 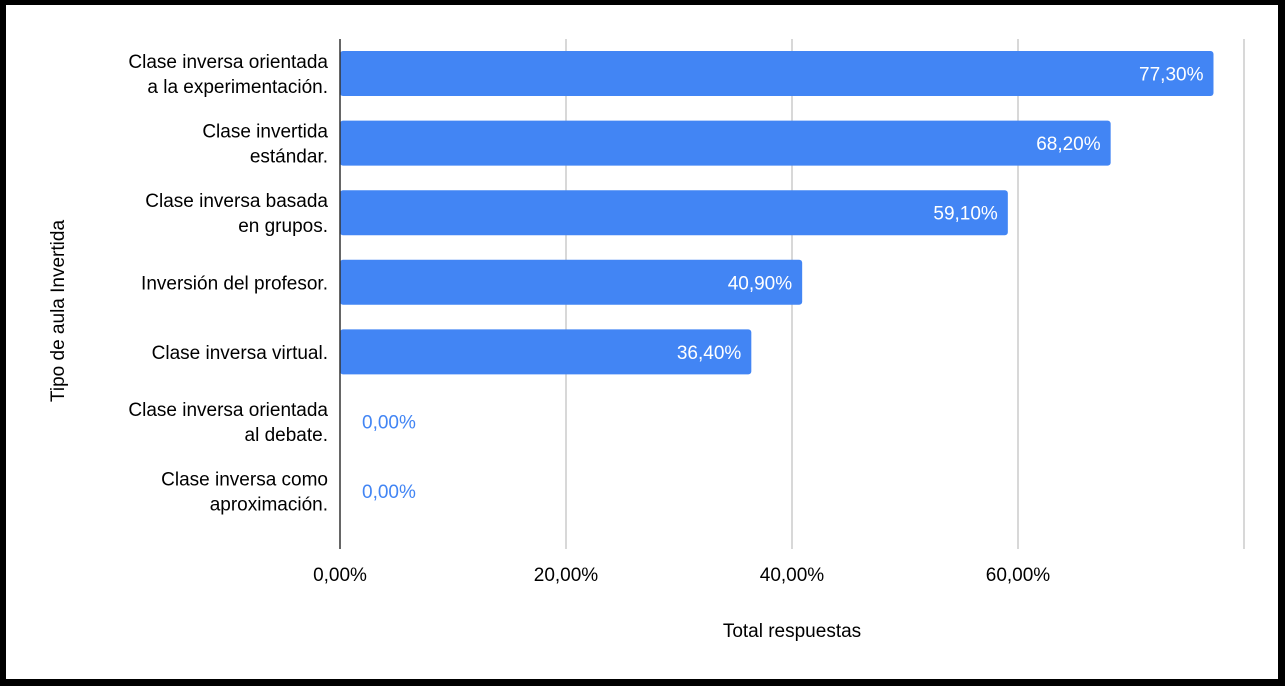 I want to click on category-label-line: aproximación., so click(x=269, y=505).